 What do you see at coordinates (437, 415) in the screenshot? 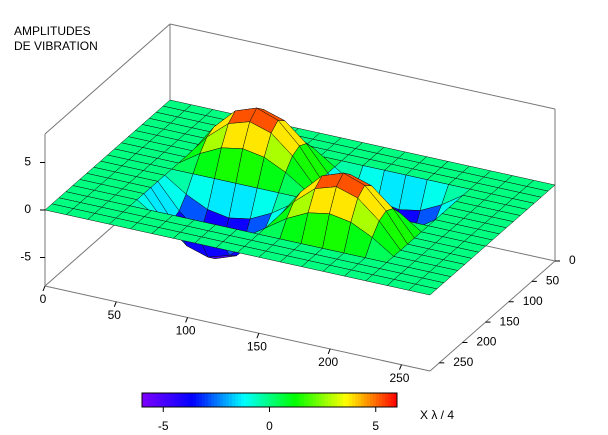
I see `colorbar-label: X λ / 4` at bounding box center [437, 415].